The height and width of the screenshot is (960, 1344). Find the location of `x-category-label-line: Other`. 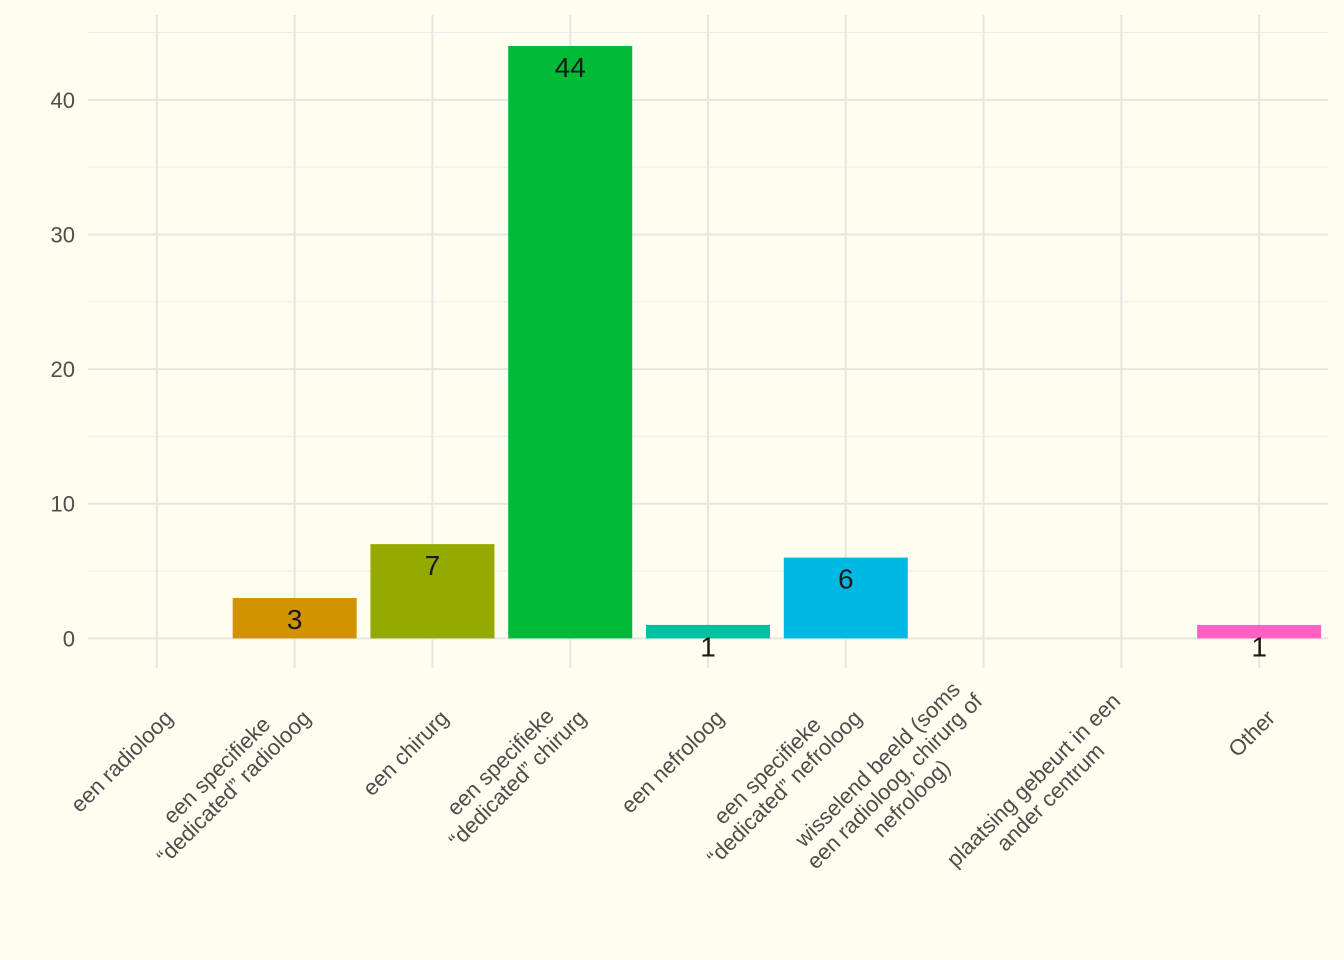

x-category-label-line: Other is located at coordinates (1251, 733).